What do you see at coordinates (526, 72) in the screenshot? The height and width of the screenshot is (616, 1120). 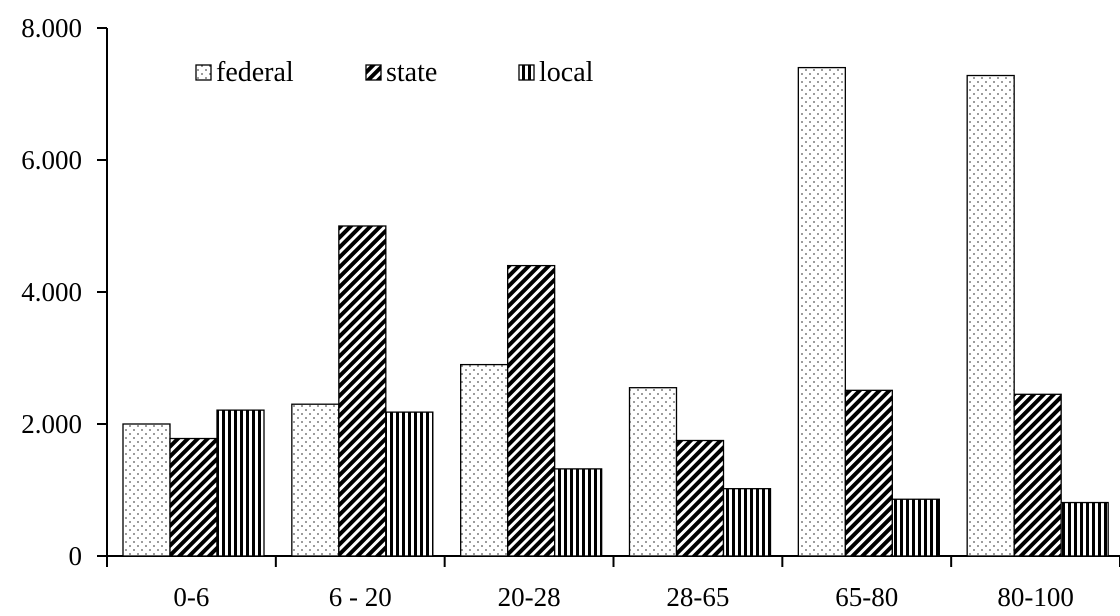 I see `legend-swatch-local` at bounding box center [526, 72].